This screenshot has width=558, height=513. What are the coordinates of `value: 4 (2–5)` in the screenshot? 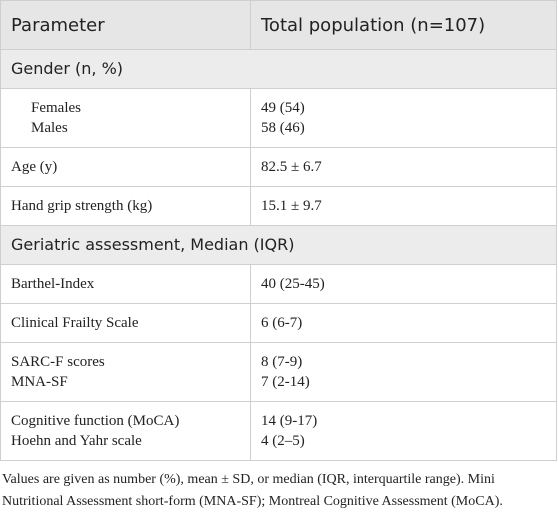 It's located at (283, 441).